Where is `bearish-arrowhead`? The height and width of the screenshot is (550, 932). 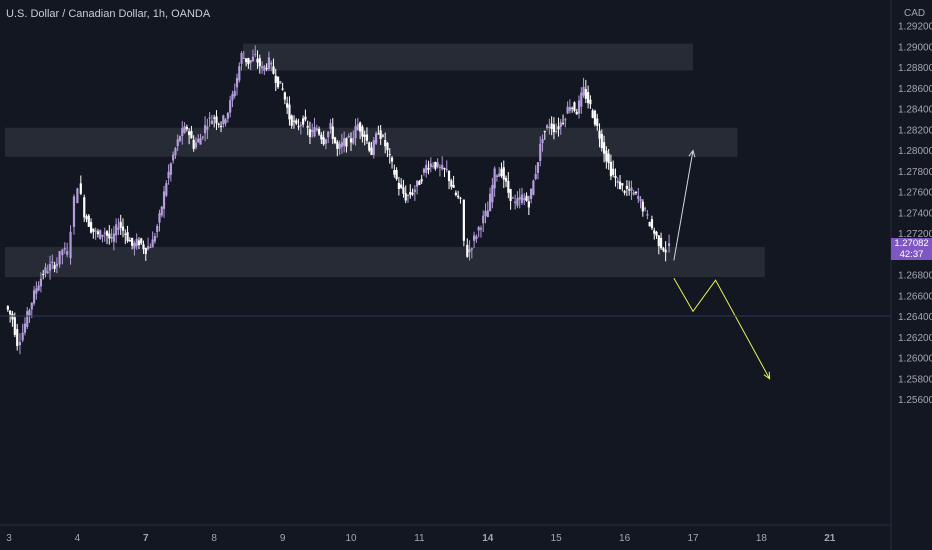
bearish-arrowhead is located at coordinates (767, 375).